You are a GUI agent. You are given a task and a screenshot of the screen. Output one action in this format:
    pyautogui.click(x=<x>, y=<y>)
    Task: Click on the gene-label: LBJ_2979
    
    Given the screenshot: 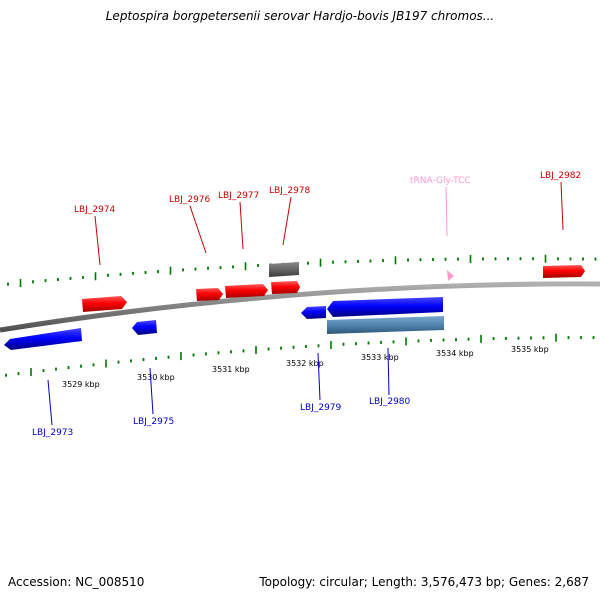 What is the action you would take?
    pyautogui.click(x=321, y=408)
    